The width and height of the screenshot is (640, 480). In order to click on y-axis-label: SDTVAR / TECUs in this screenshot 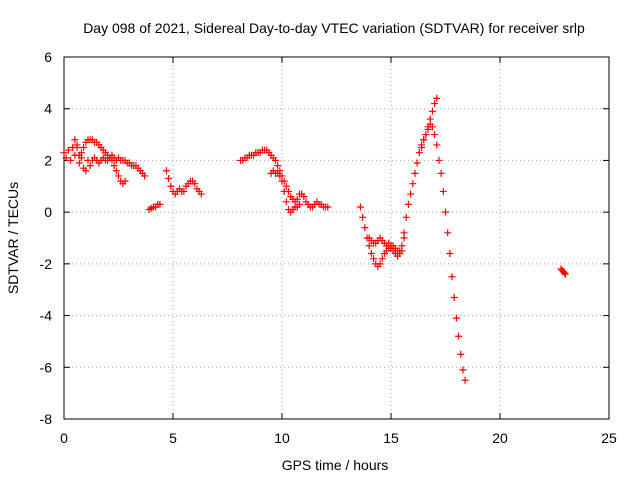, I will do `click(13, 238)`.